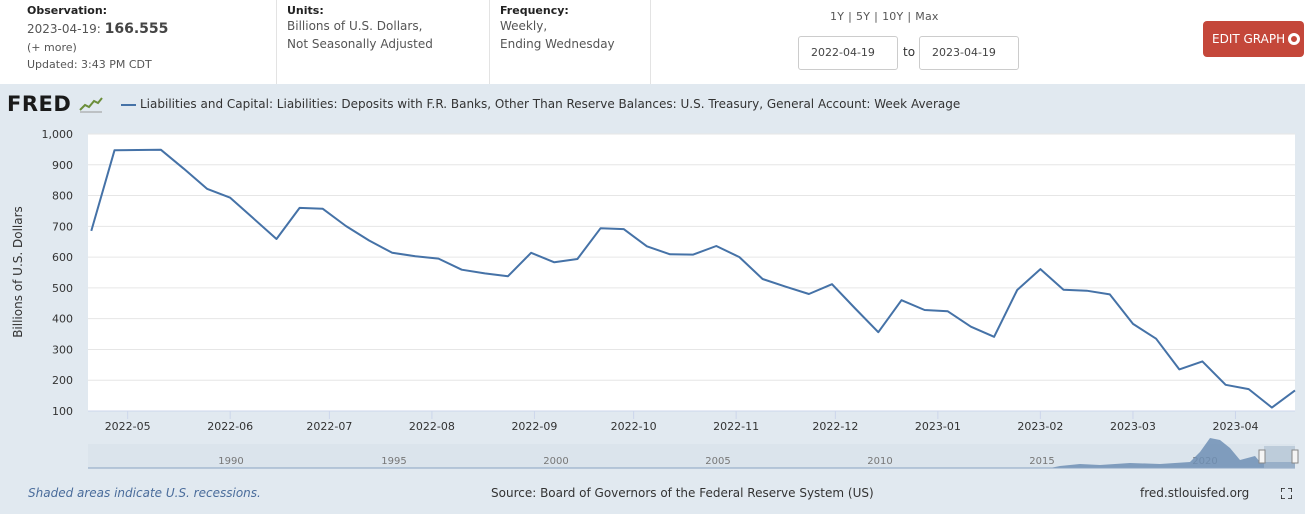 This screenshot has width=1305, height=514. Describe the element at coordinates (927, 16) in the screenshot. I see `range-max-link: Max` at that location.